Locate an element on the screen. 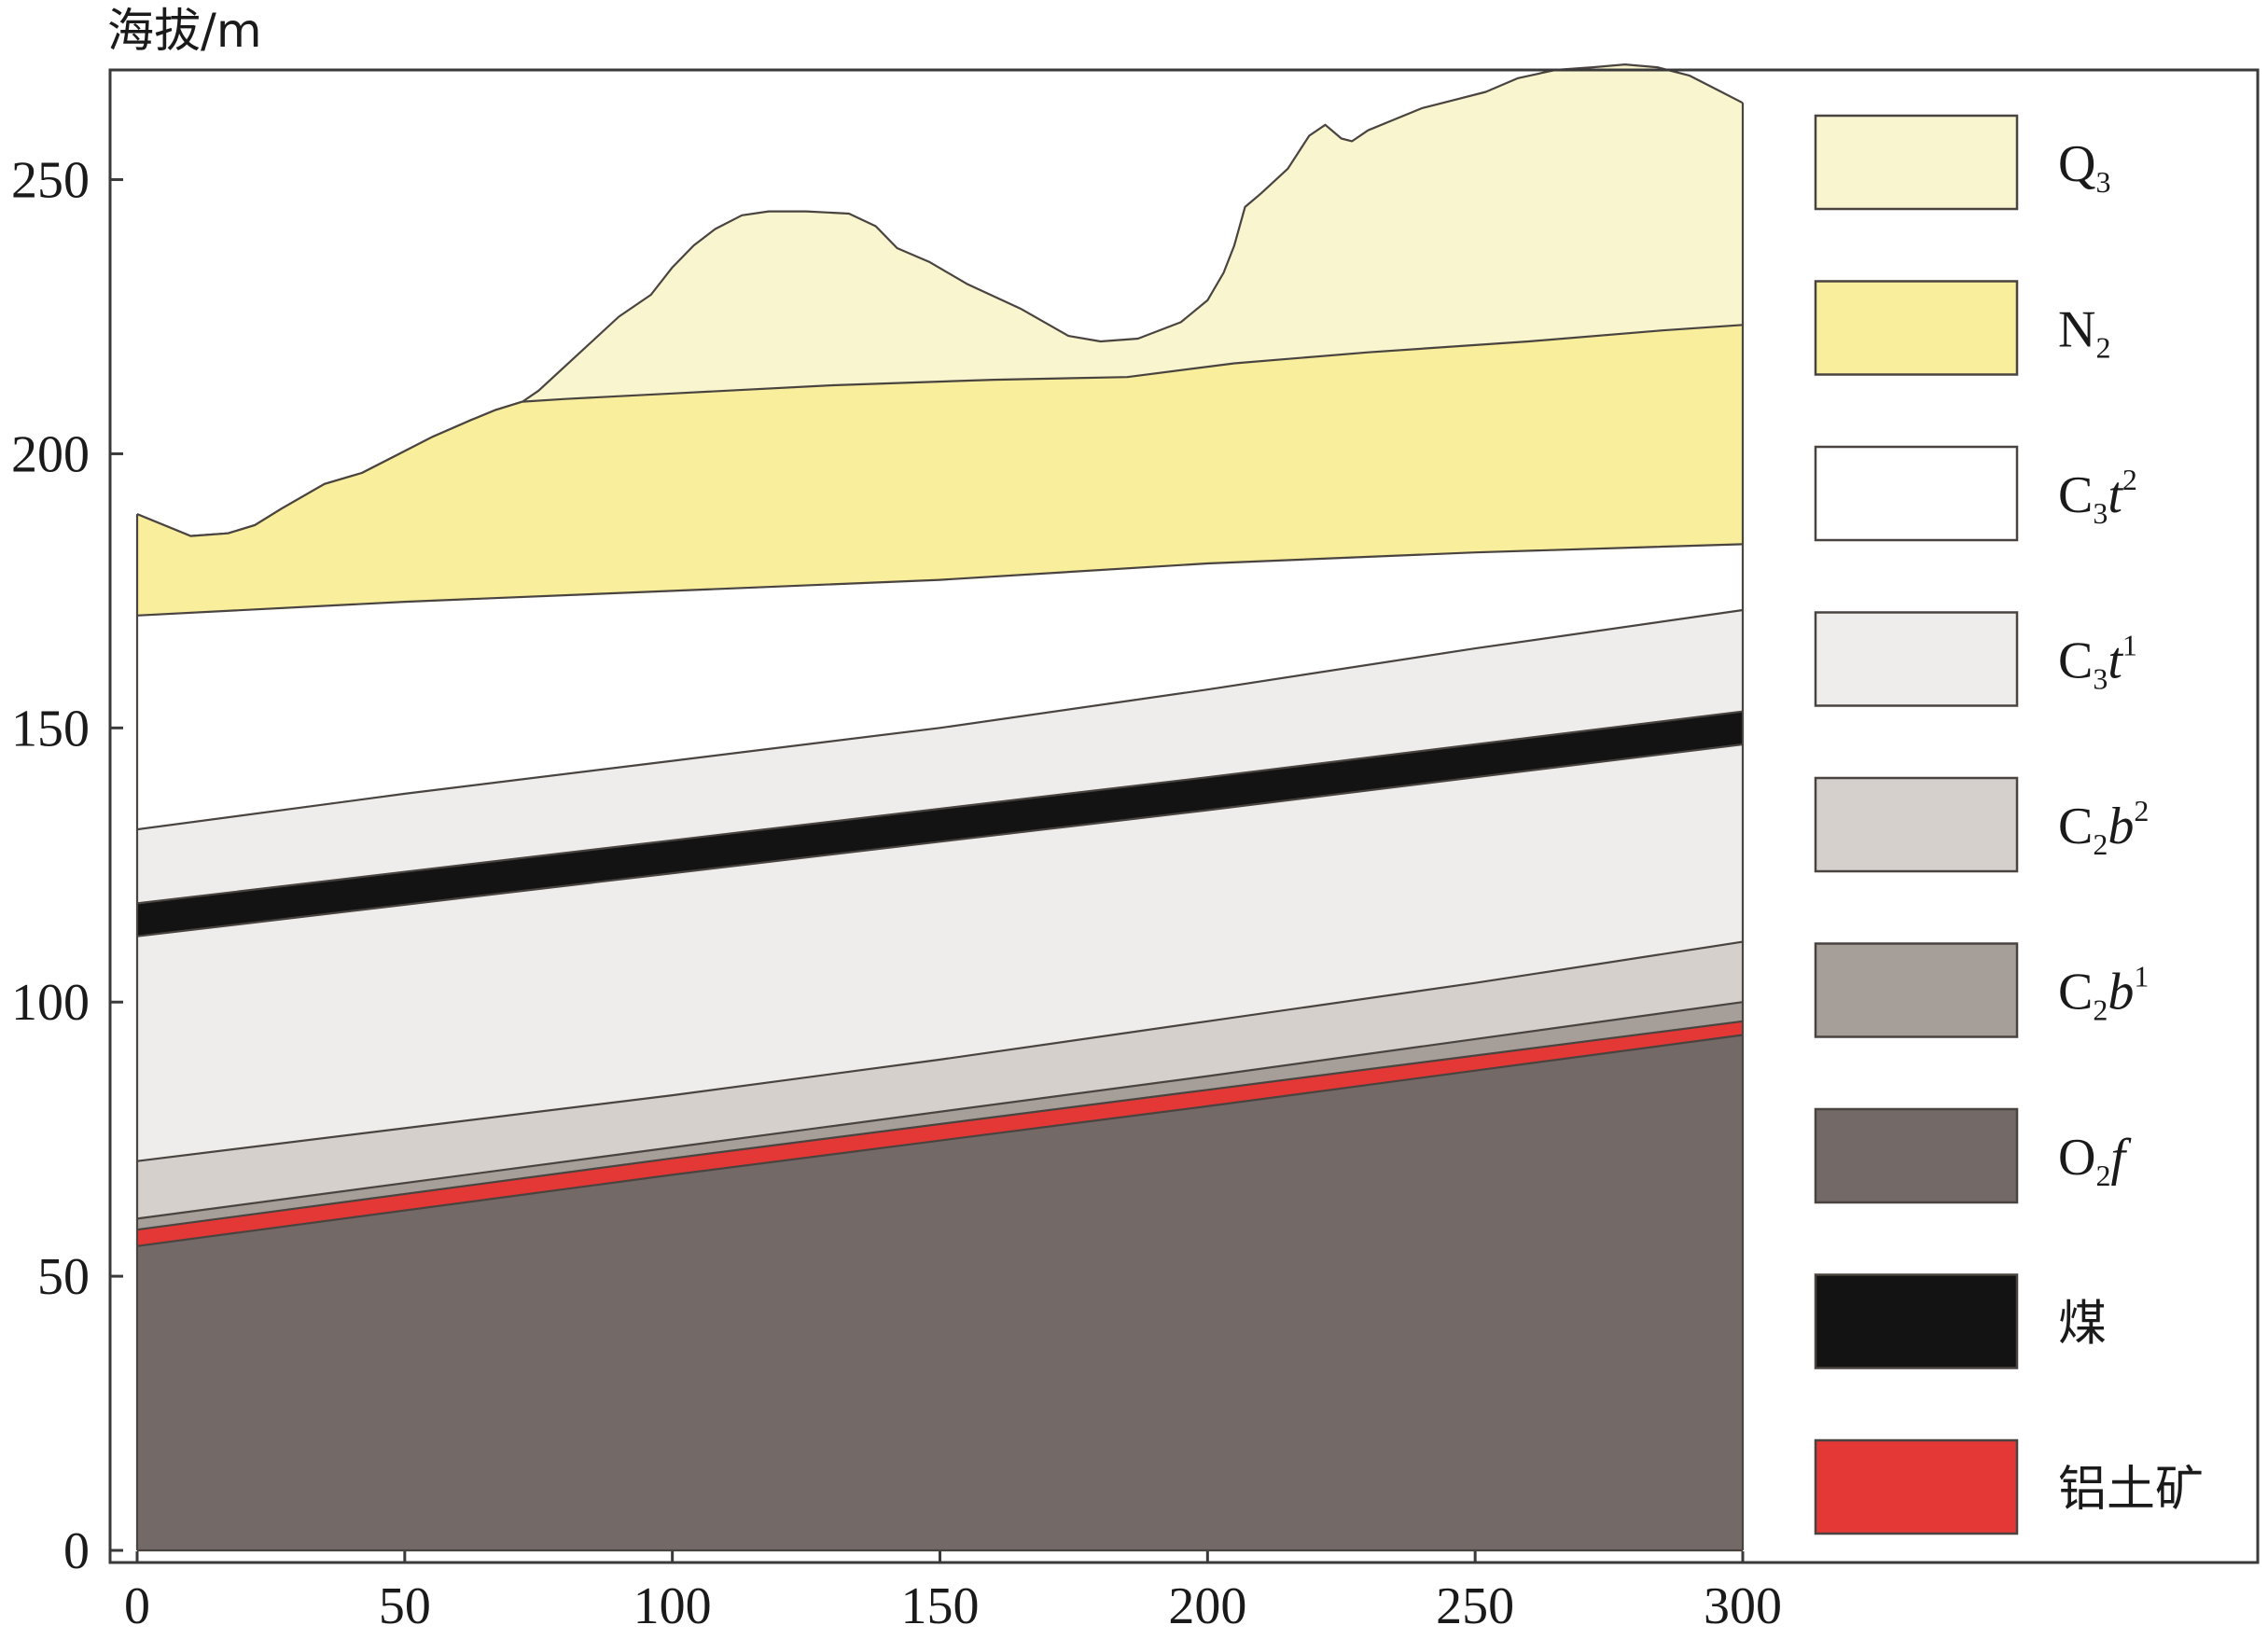 The image size is (2268, 1639). legend-label: C3t2 is located at coordinates (2097, 496).